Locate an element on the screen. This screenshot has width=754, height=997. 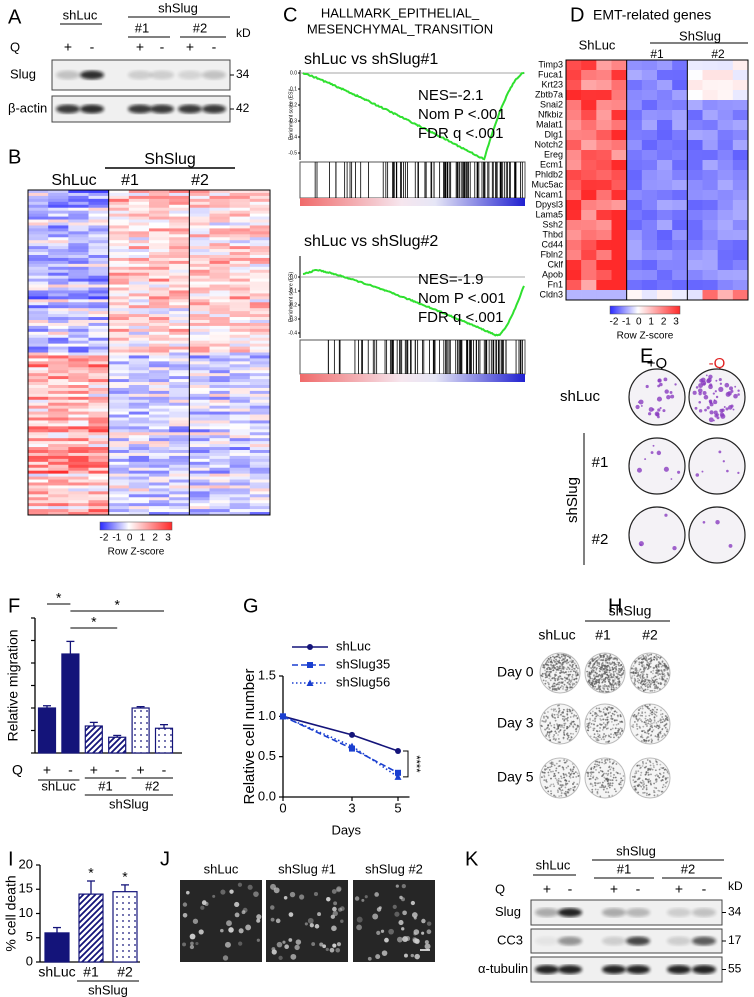
label: #1 is located at coordinates (624, 868).